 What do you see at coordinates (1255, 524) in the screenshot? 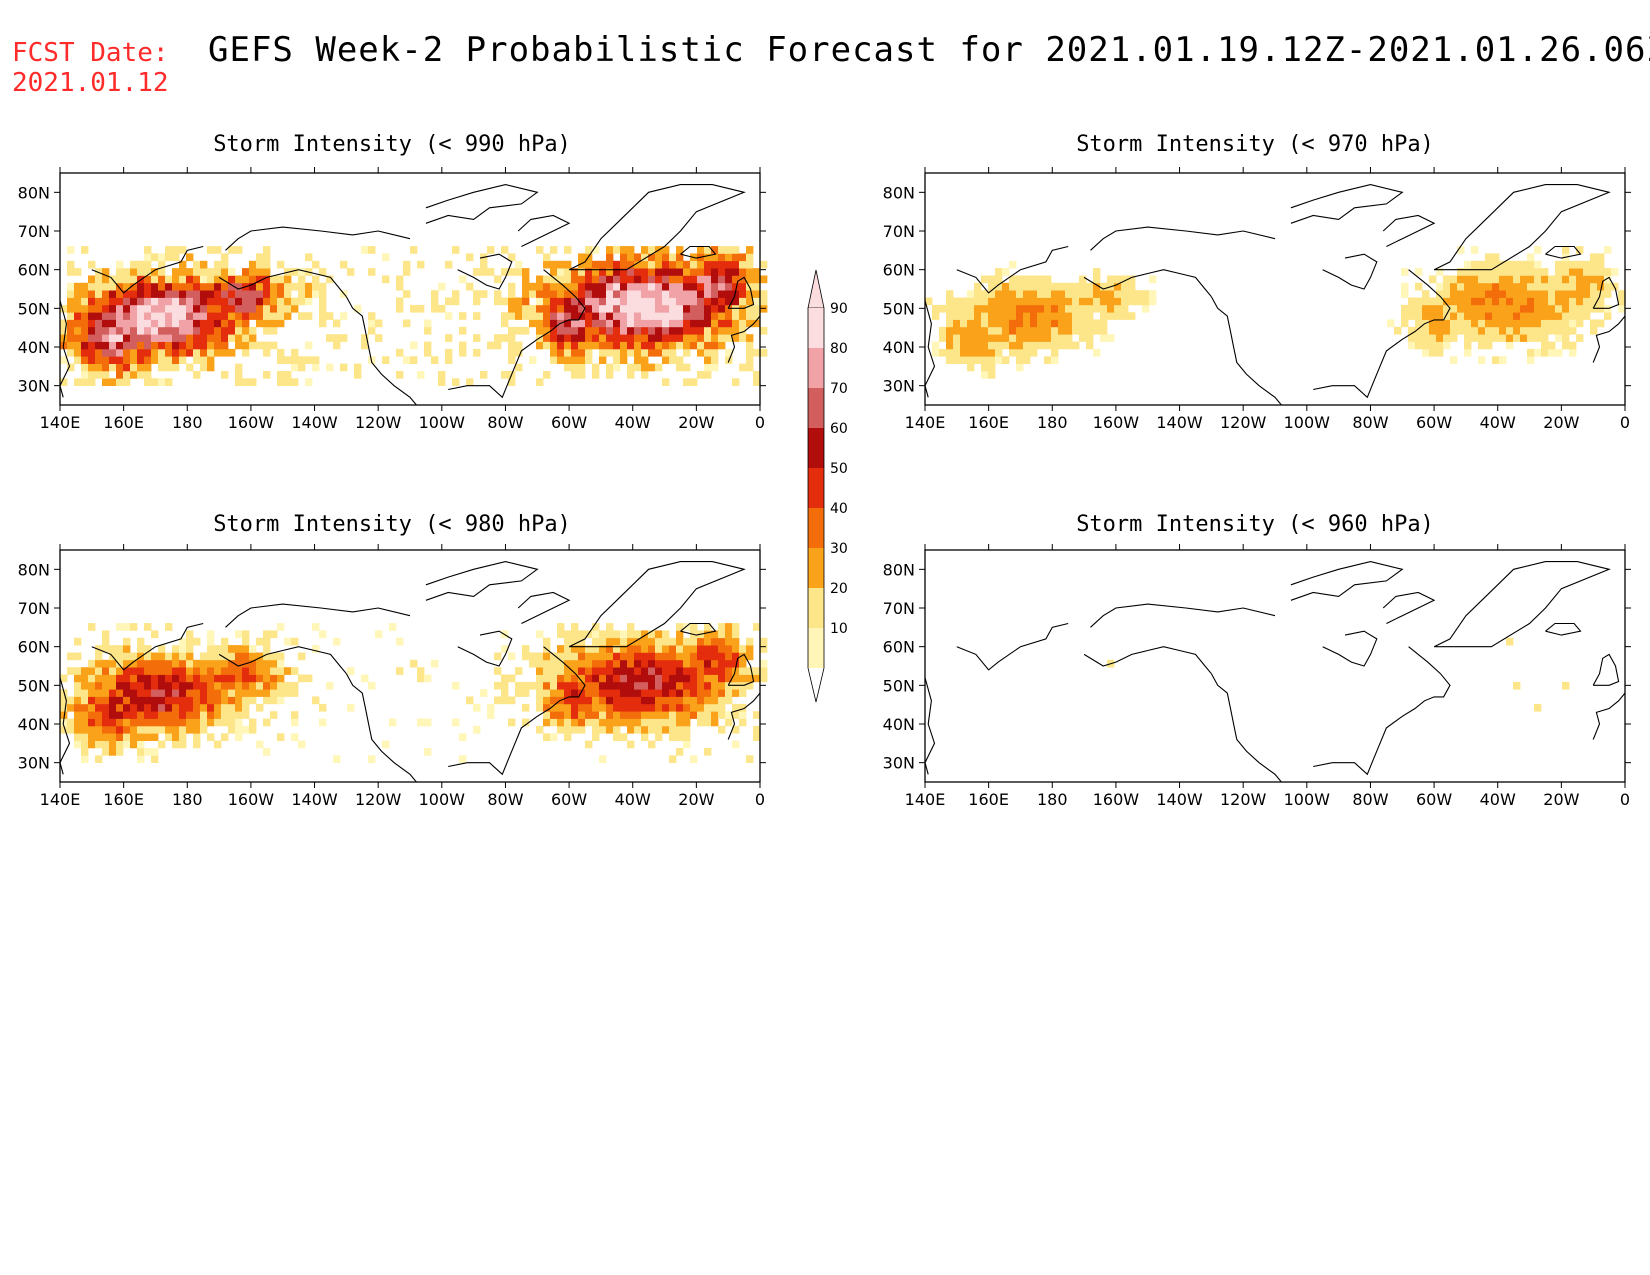
I see `panel-title-960: Storm Intensity (< 960 hPa)` at bounding box center [1255, 524].